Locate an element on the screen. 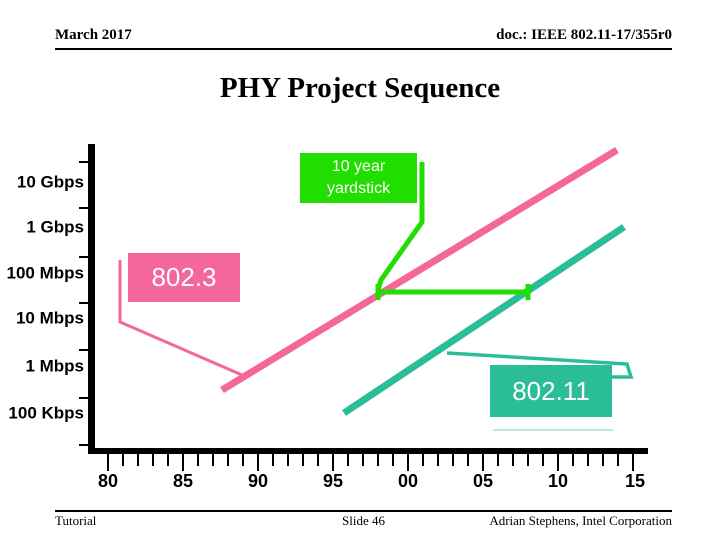 Image resolution: width=720 pixels, height=540 pixels. y-axis-tick-label: 1 Gbps is located at coordinates (55, 227).